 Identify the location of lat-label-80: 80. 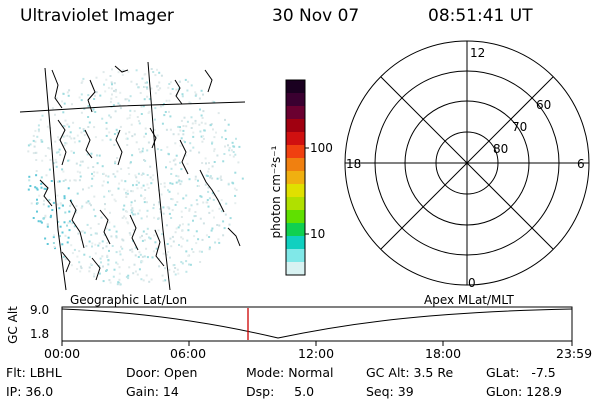
(501, 149).